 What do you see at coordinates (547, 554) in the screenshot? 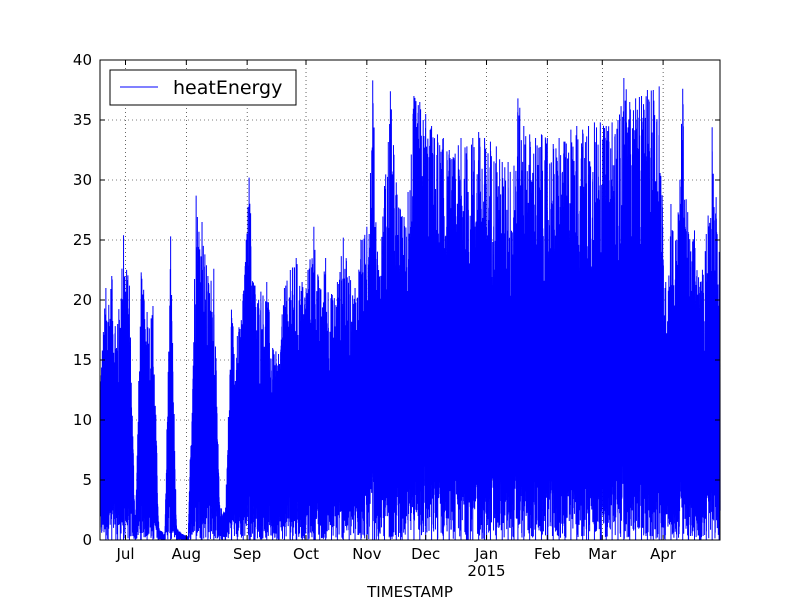
I see `x-tick-label: Feb` at bounding box center [547, 554].